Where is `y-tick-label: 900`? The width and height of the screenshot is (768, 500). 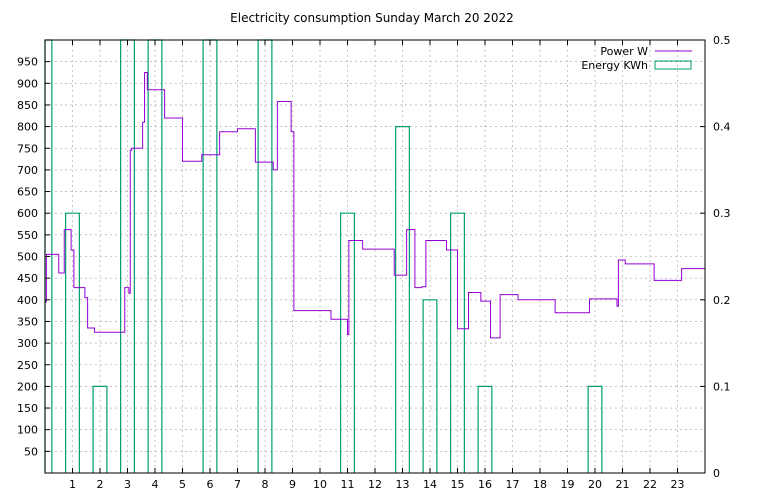
y-tick-label: 900 is located at coordinates (27, 83).